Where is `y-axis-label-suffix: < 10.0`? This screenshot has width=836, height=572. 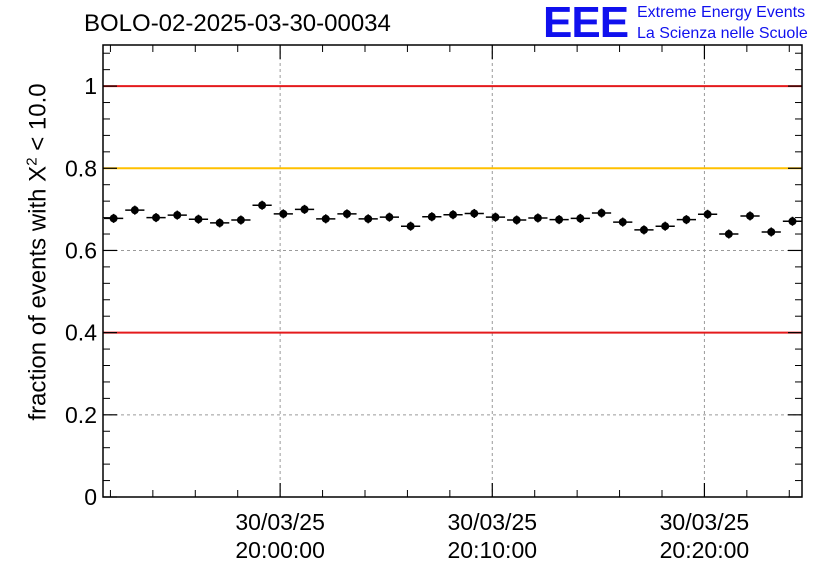
y-axis-label-suffix: < 10.0 is located at coordinates (38, 120).